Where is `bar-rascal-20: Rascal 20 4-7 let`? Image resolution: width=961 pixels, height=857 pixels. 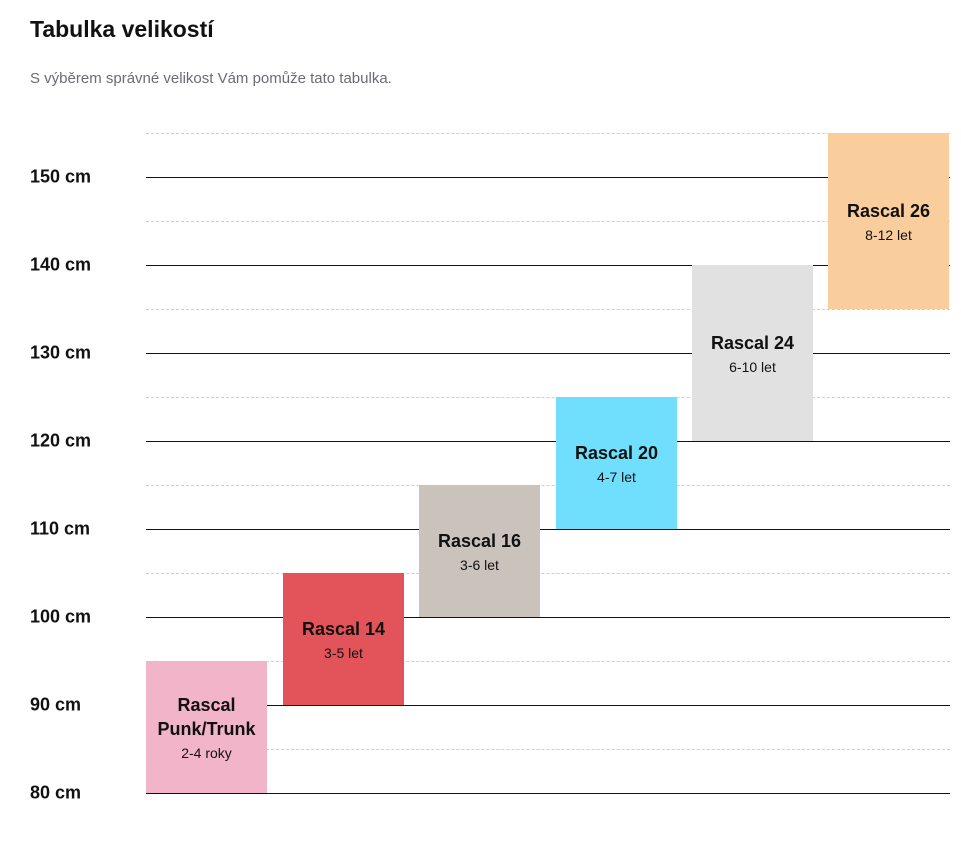
bar-rascal-20: Rascal 20 4-7 let is located at coordinates (616, 463).